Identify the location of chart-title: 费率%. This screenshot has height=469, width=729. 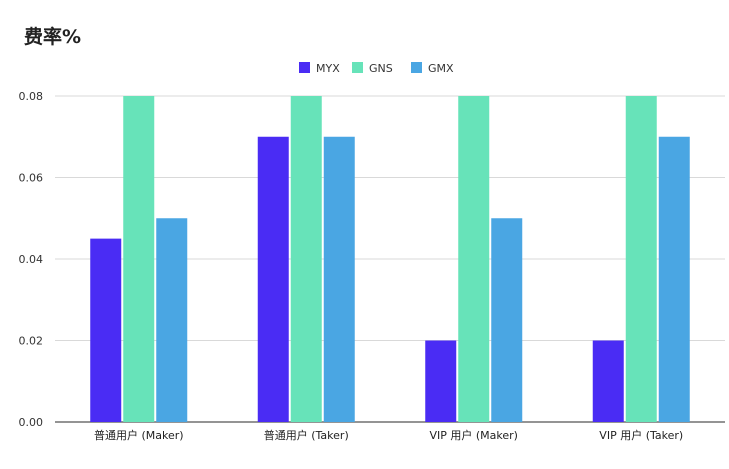
(53, 37).